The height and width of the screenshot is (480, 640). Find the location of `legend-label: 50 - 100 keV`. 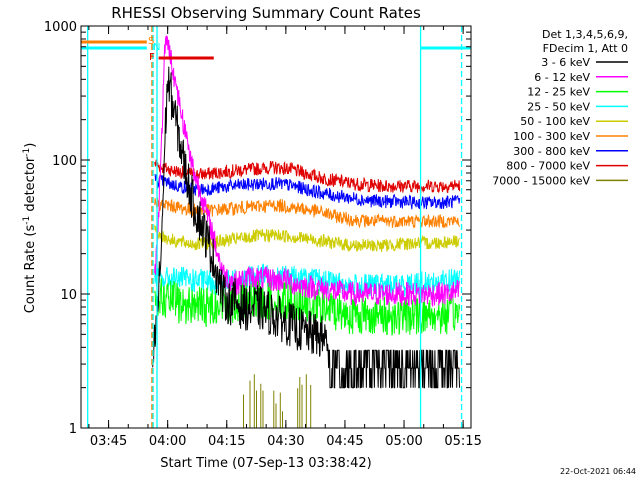

legend-label: 50 - 100 keV is located at coordinates (555, 121).